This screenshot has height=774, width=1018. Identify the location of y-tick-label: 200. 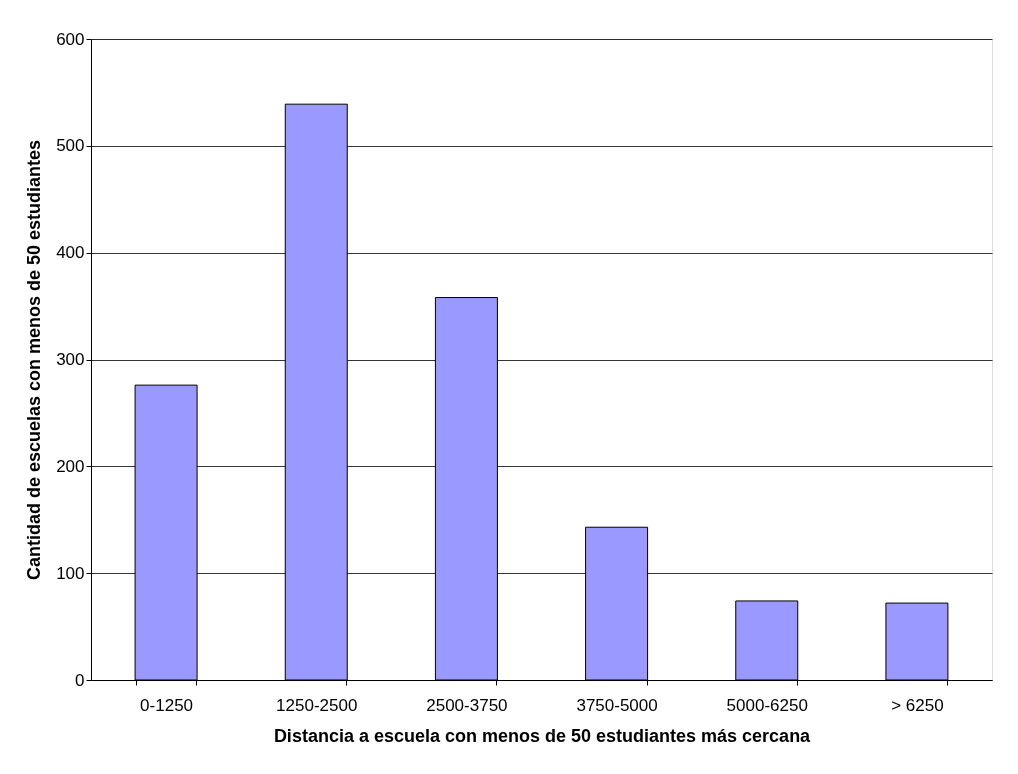
(70, 466).